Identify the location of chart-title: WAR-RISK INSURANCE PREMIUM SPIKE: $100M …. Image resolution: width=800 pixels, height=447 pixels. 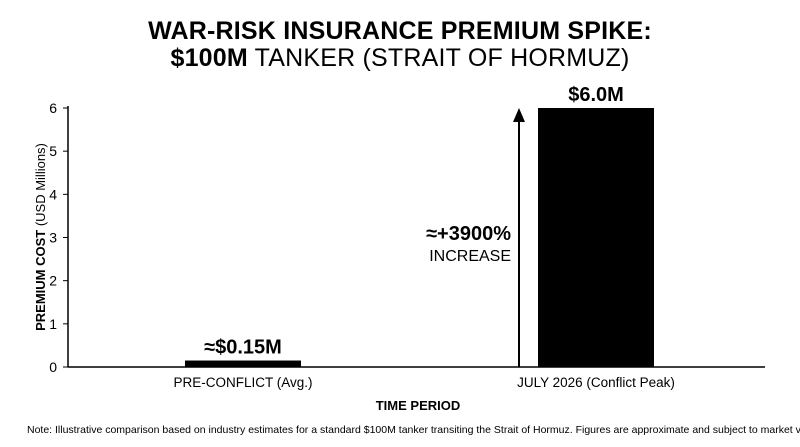
(400, 45).